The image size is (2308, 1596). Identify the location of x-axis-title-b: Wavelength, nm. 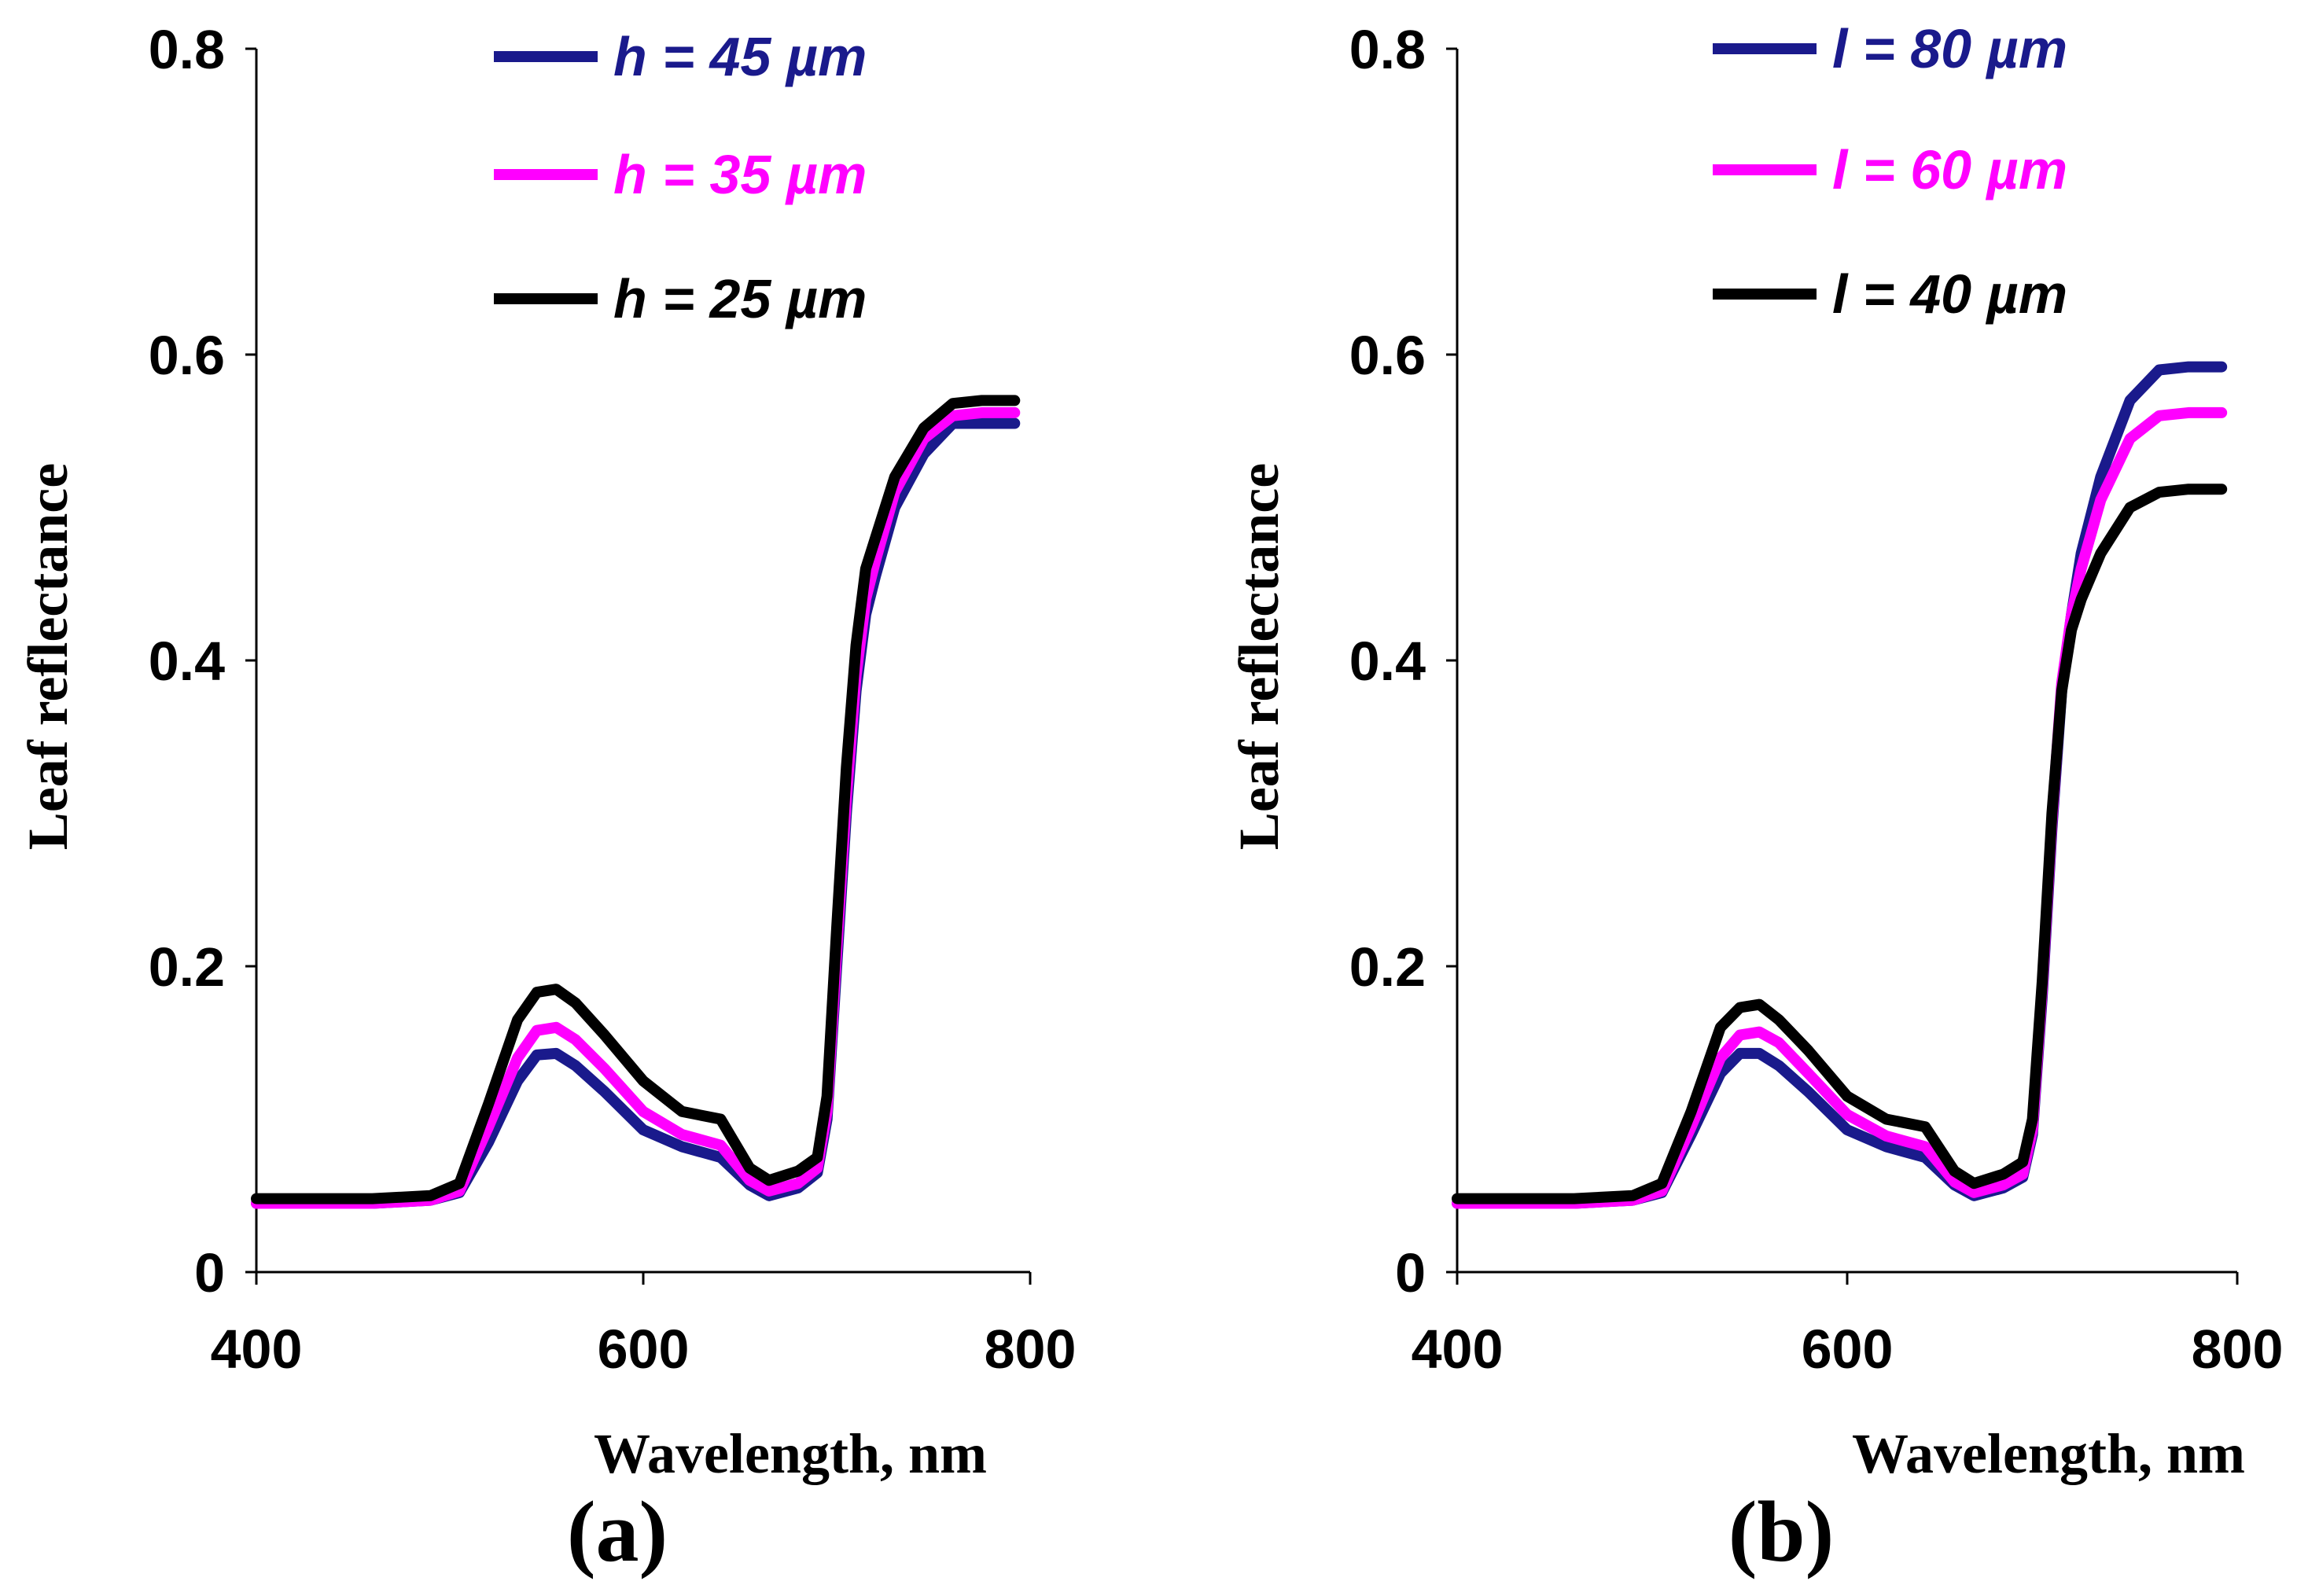
(2049, 1453).